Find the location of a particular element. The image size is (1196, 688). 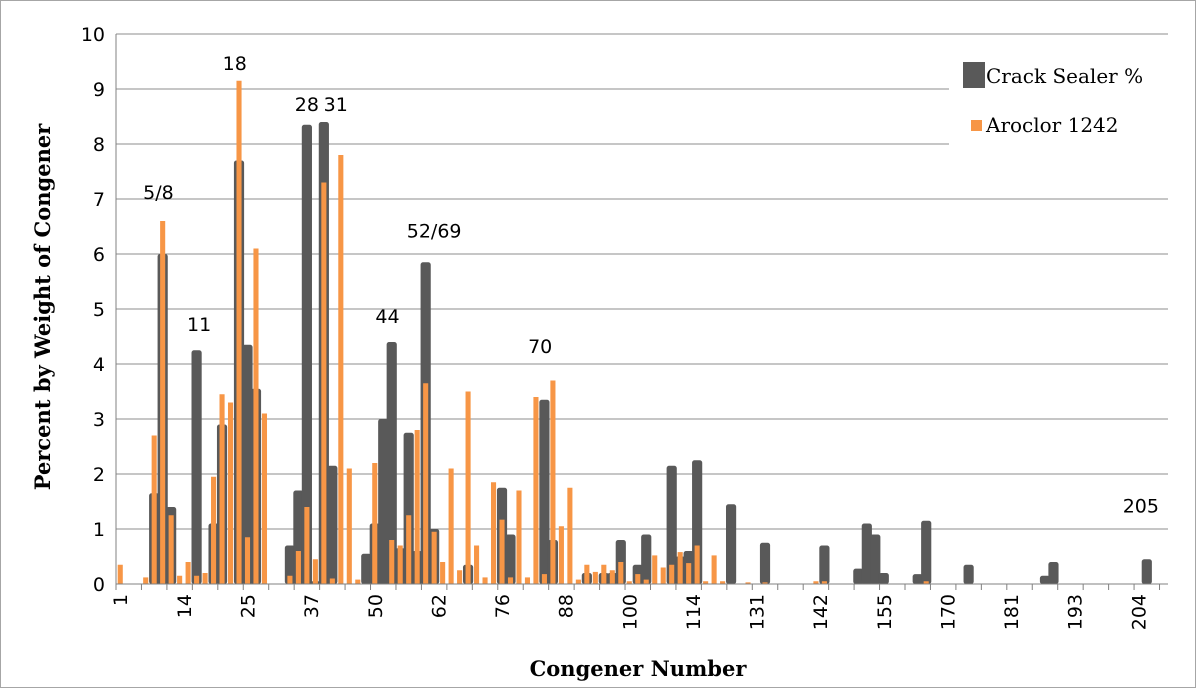

x-tick-label-88: 88 is located at coordinates (567, 606).